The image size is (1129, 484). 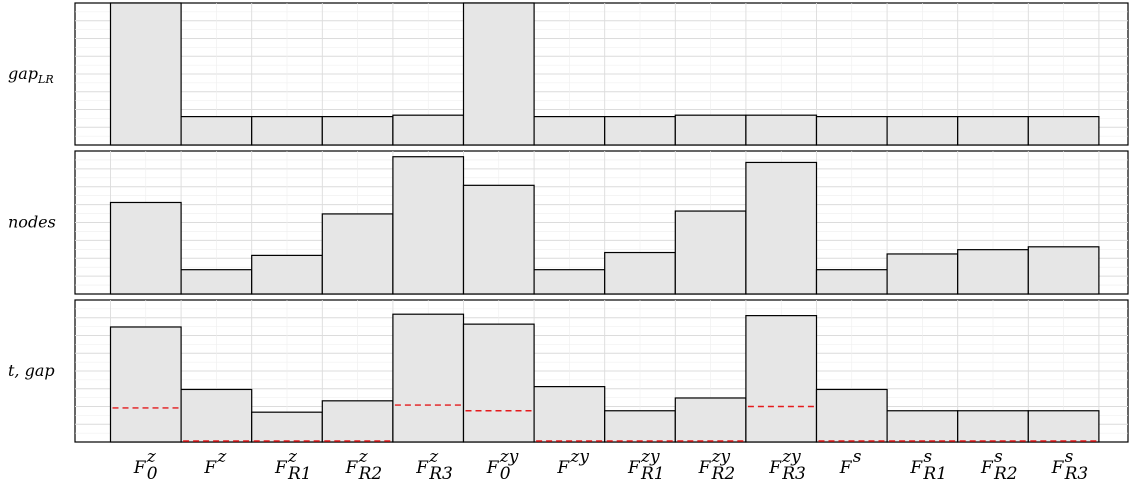 What do you see at coordinates (32, 222) in the screenshot?
I see `y-axis-label-2: nodes` at bounding box center [32, 222].